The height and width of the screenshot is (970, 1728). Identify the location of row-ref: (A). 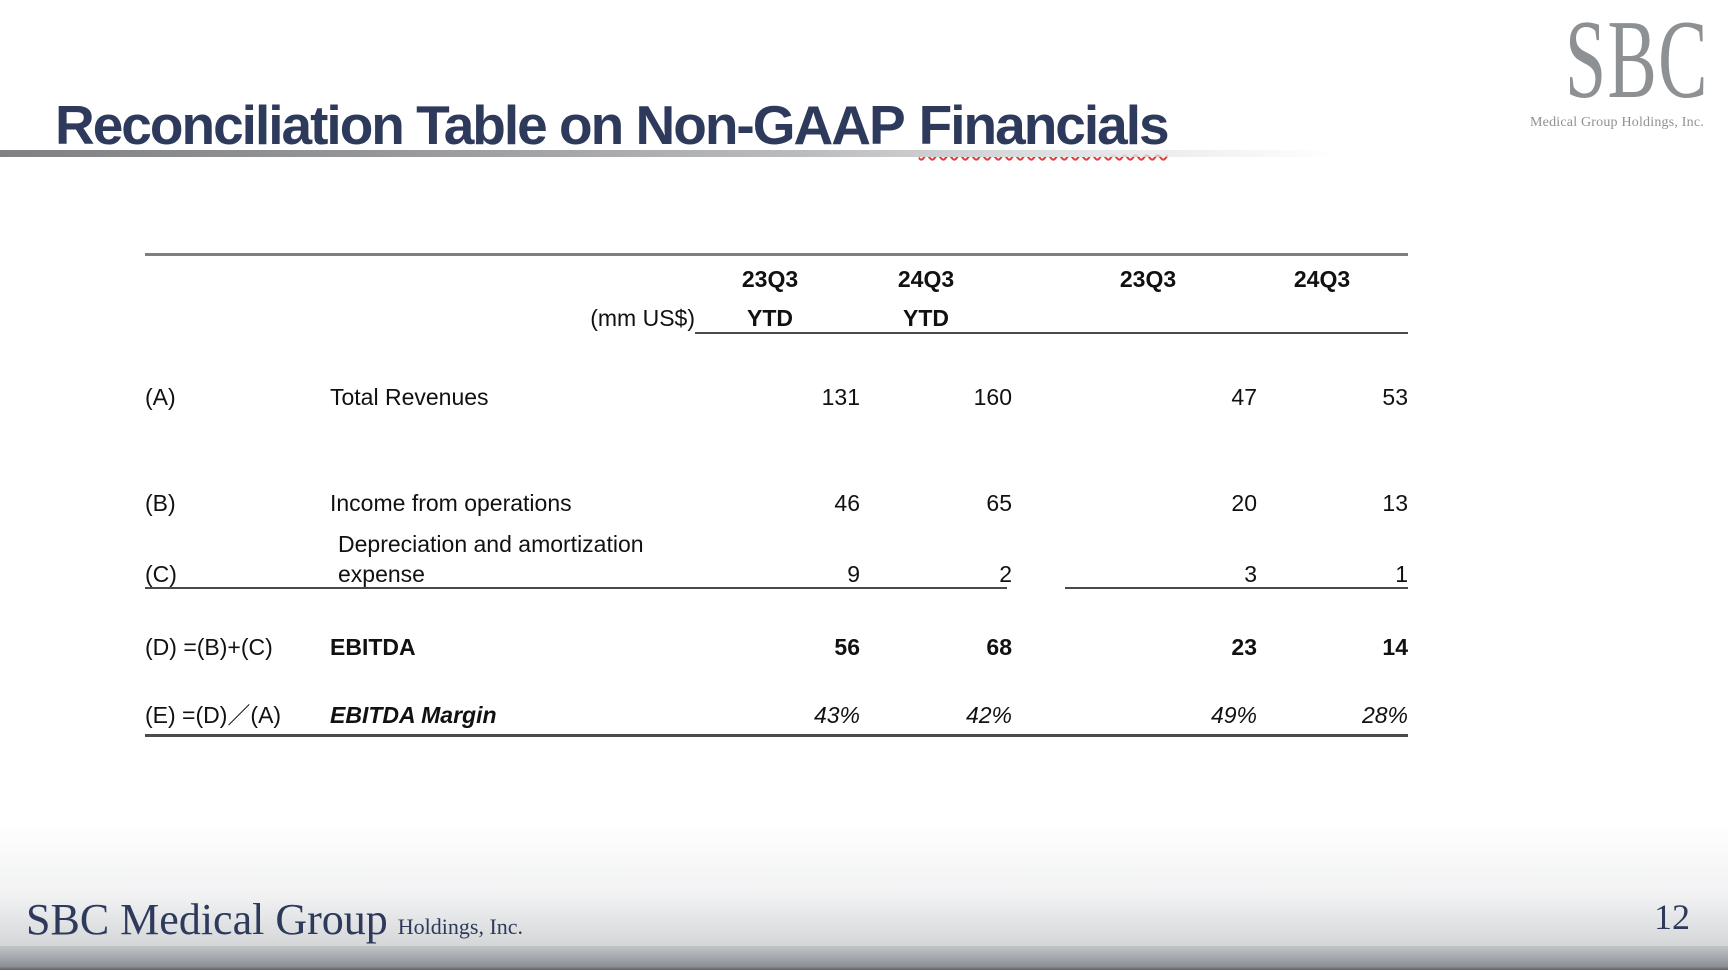
(160, 397).